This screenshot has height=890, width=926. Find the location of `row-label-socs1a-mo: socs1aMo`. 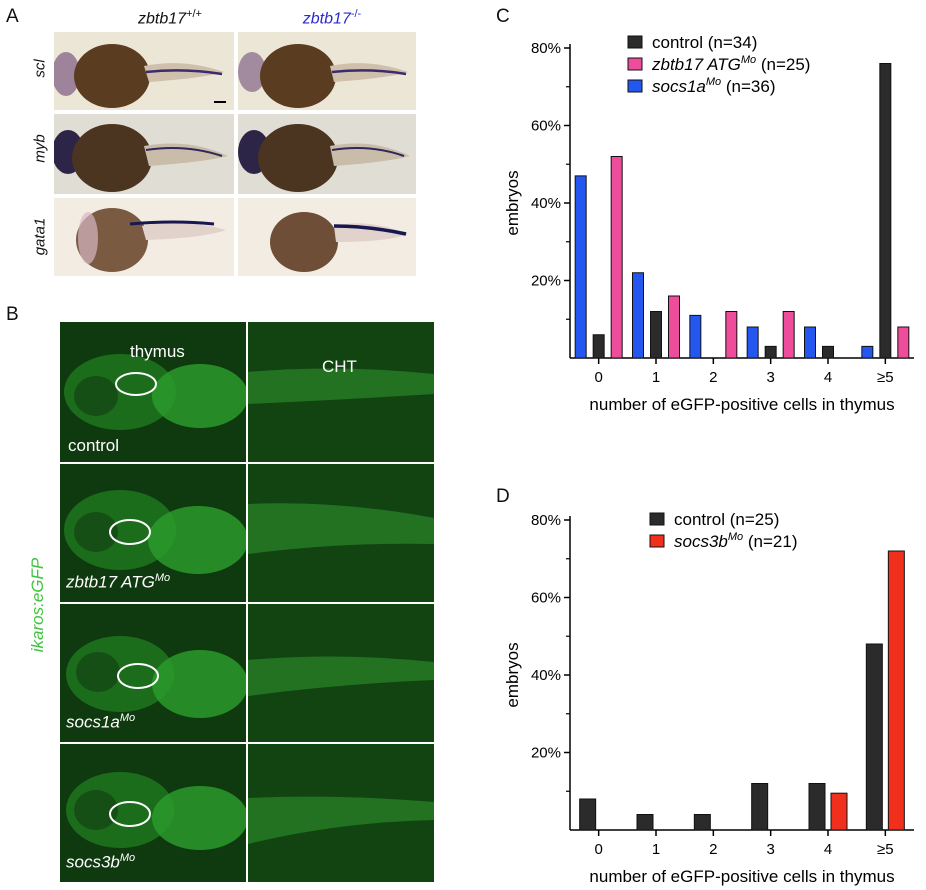

row-label-socs1a-mo: socs1aMo is located at coordinates (100, 722).